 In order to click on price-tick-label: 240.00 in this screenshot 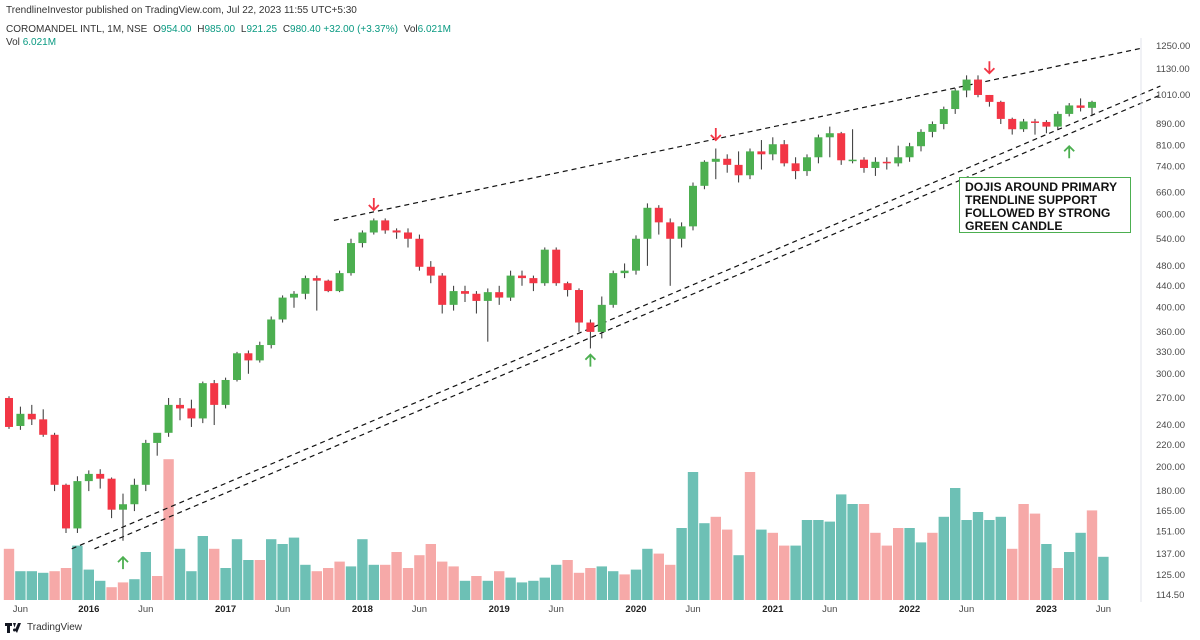, I will do `click(1170, 425)`.